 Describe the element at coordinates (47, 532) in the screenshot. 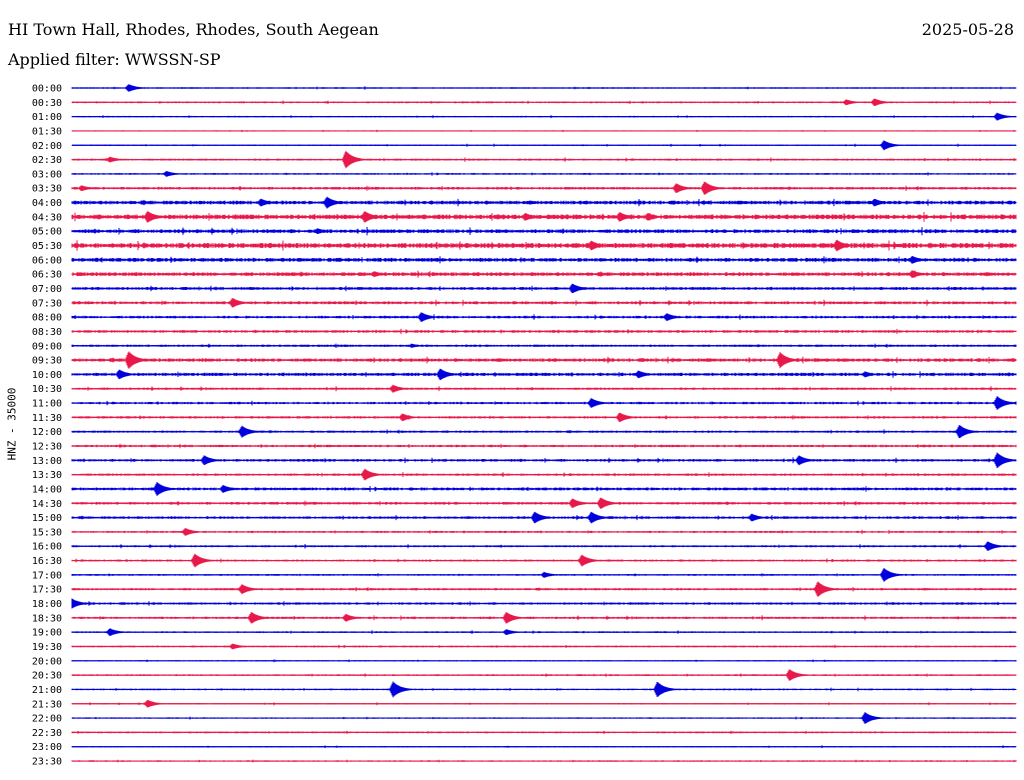

I see `time-tick-label: 15:30` at that location.